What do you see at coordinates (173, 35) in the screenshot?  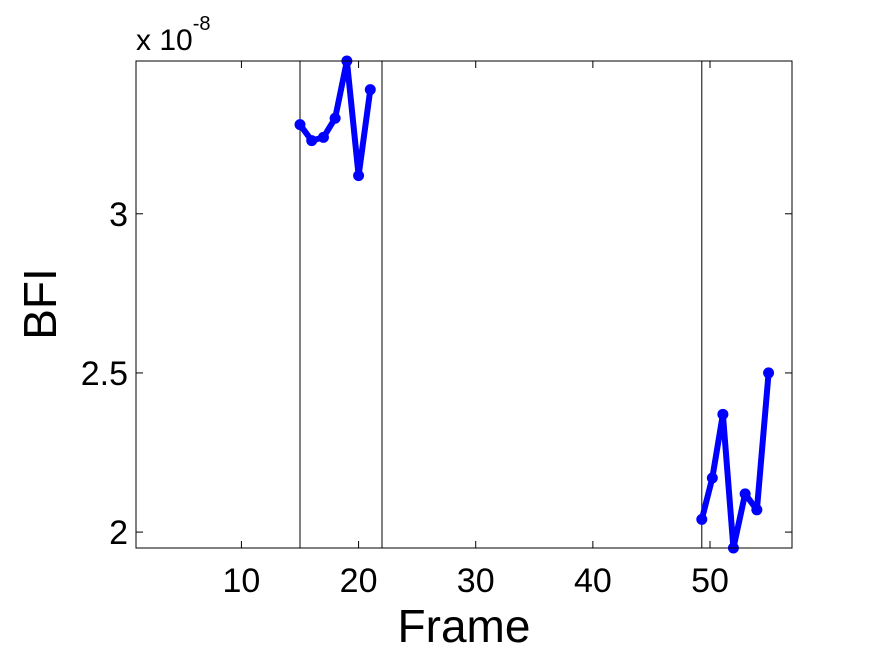 I see `y-exponent-label: x 10-8` at bounding box center [173, 35].